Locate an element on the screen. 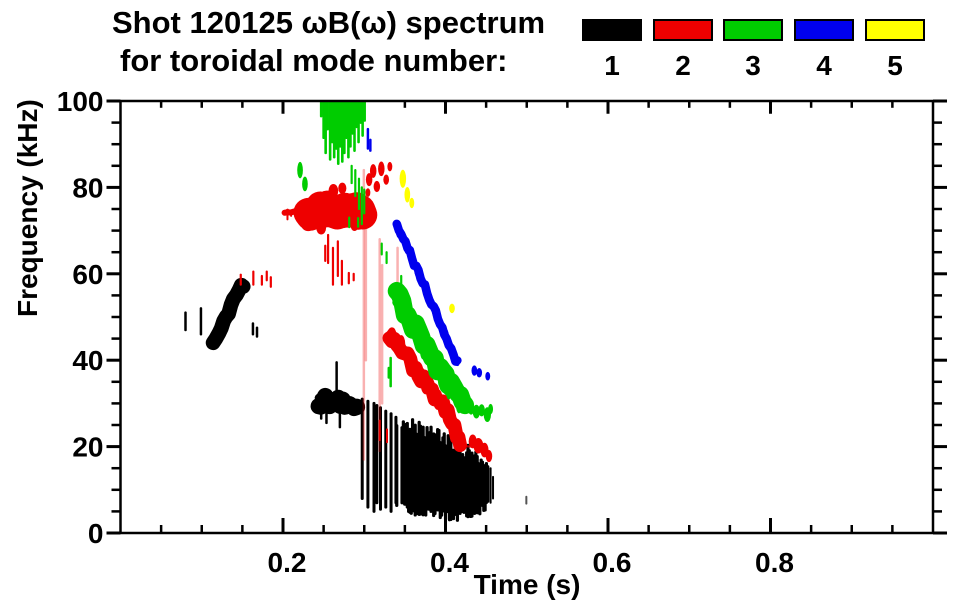 Image resolution: width=963 pixels, height=615 pixels. y-tick-label: 60 is located at coordinates (87, 274).